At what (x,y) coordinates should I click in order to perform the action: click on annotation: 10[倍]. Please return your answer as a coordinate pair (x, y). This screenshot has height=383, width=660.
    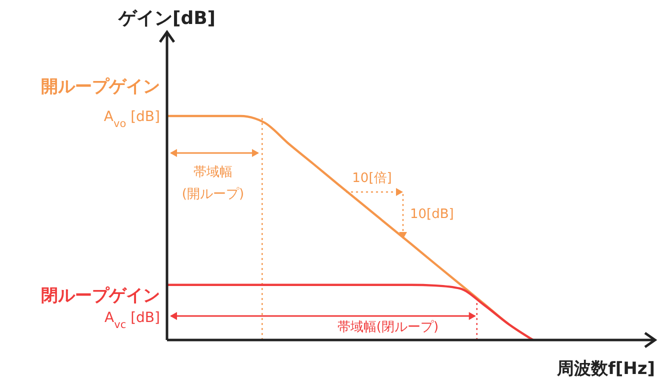
    Looking at the image, I should click on (372, 178).